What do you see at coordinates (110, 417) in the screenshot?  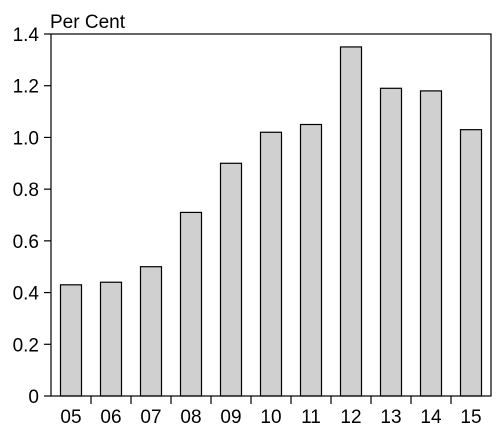 I see `x-tick-label-06: 06` at bounding box center [110, 417].